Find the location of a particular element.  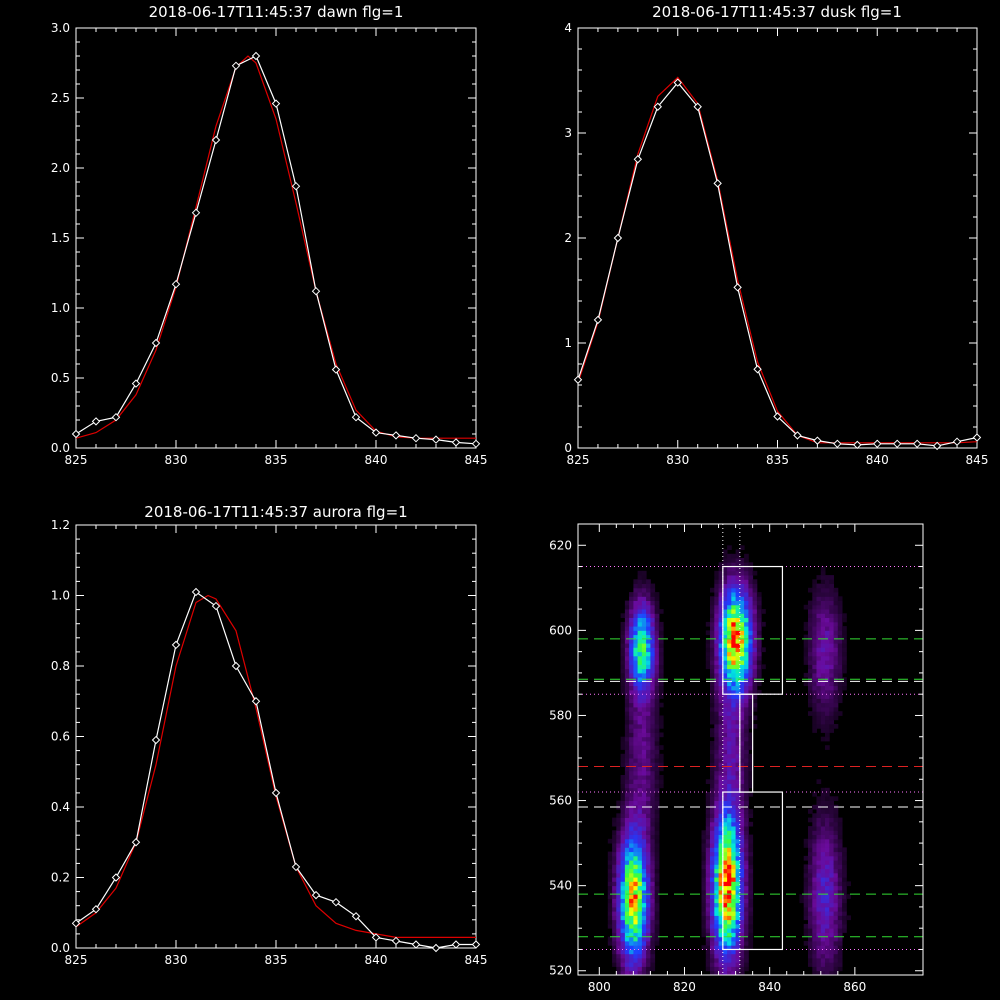

aurora-data-point is located at coordinates (136, 842).